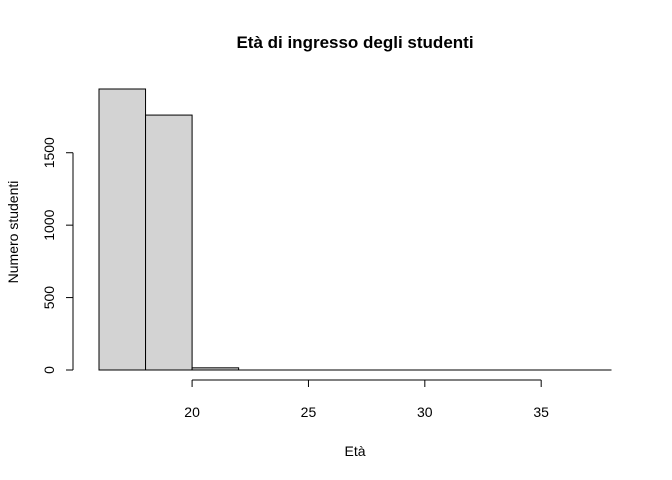 This screenshot has width=672, height=480. What do you see at coordinates (13, 232) in the screenshot?
I see `y-axis-label: Numero studenti` at bounding box center [13, 232].